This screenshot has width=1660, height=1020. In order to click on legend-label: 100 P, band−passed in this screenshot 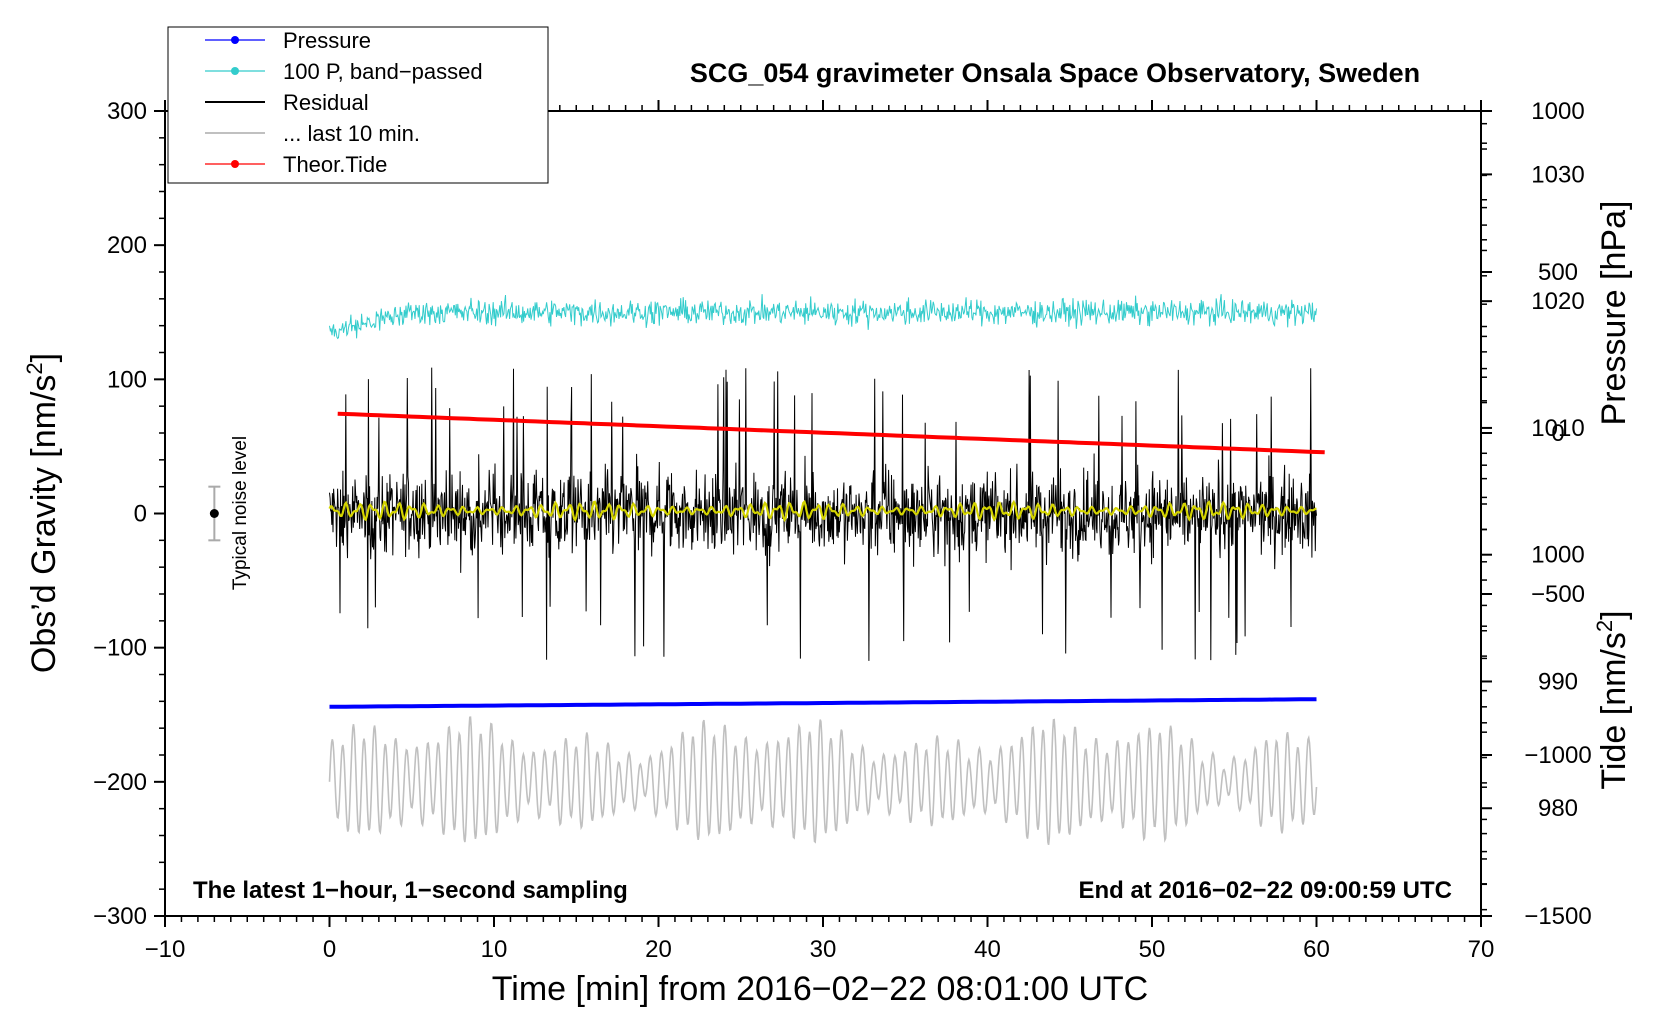, I will do `click(383, 71)`.